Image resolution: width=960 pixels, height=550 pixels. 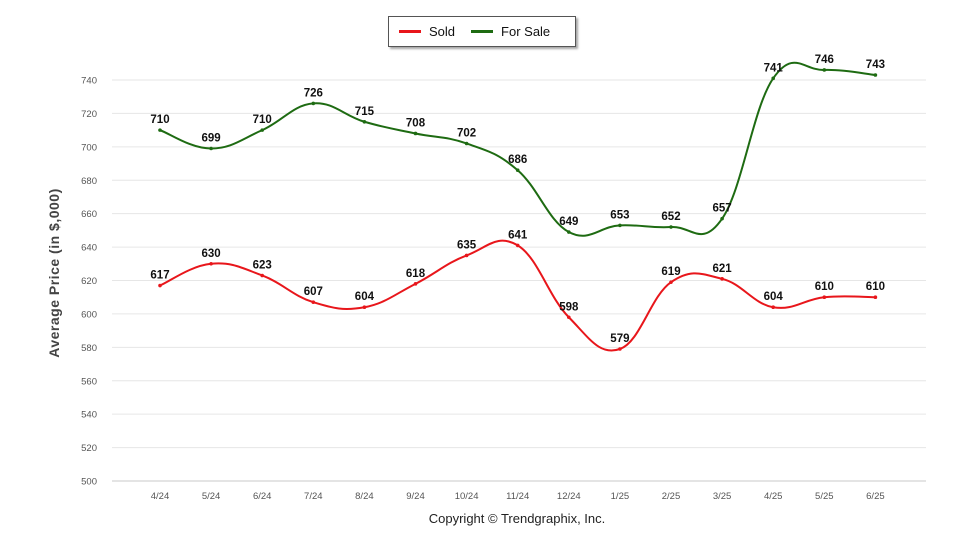 I want to click on y-tick-label: 700, so click(x=89, y=147).